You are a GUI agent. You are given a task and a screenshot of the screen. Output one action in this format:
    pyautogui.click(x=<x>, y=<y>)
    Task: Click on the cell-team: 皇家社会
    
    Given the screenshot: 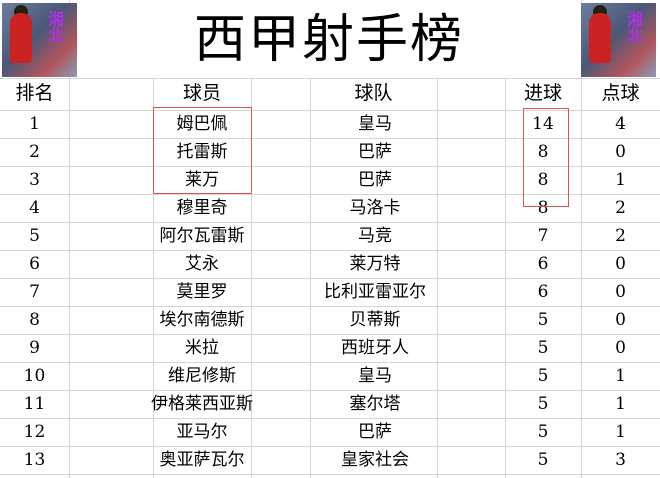 What is the action you would take?
    pyautogui.click(x=375, y=460)
    